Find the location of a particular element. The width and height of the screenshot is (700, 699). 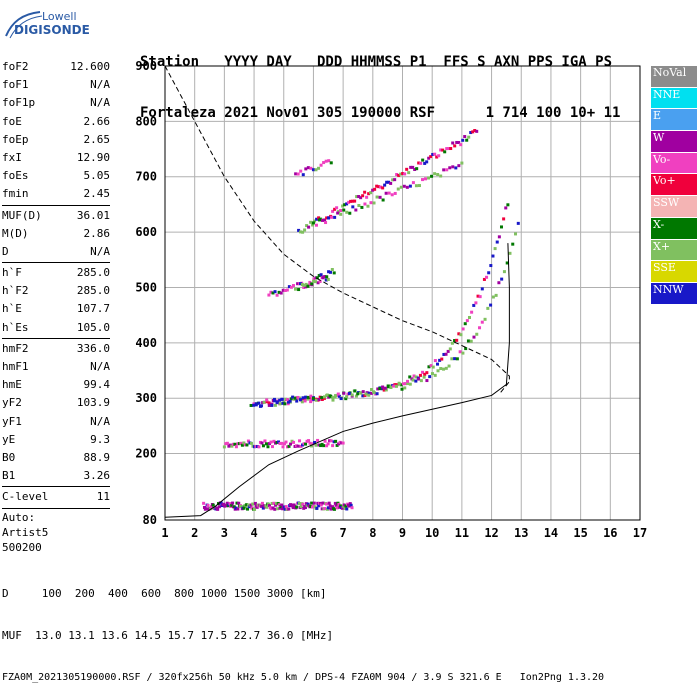

param-row: yF2 103.9 is located at coordinates (56, 403).